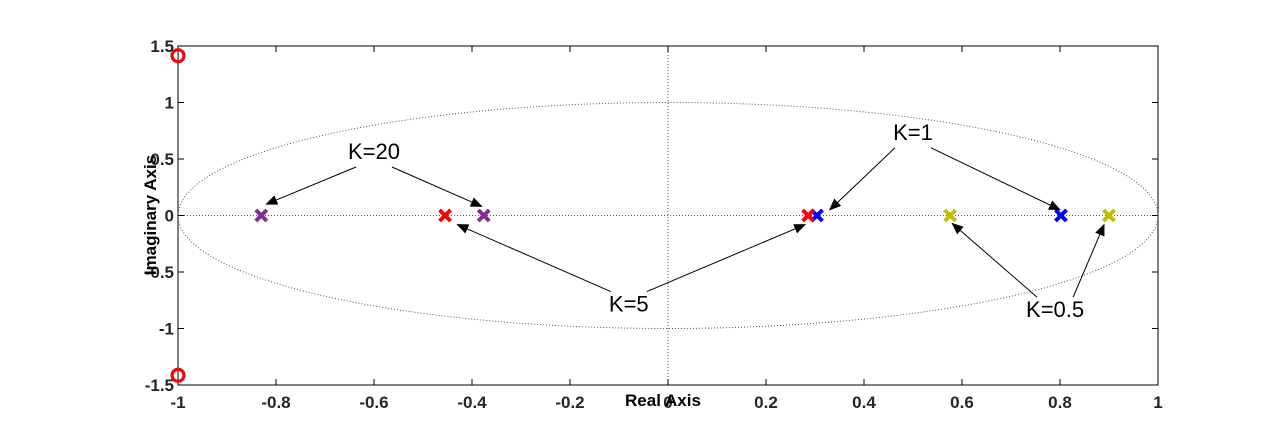 Image resolution: width=1280 pixels, height=433 pixels. I want to click on y-tick-label: -1.5, so click(159, 385).